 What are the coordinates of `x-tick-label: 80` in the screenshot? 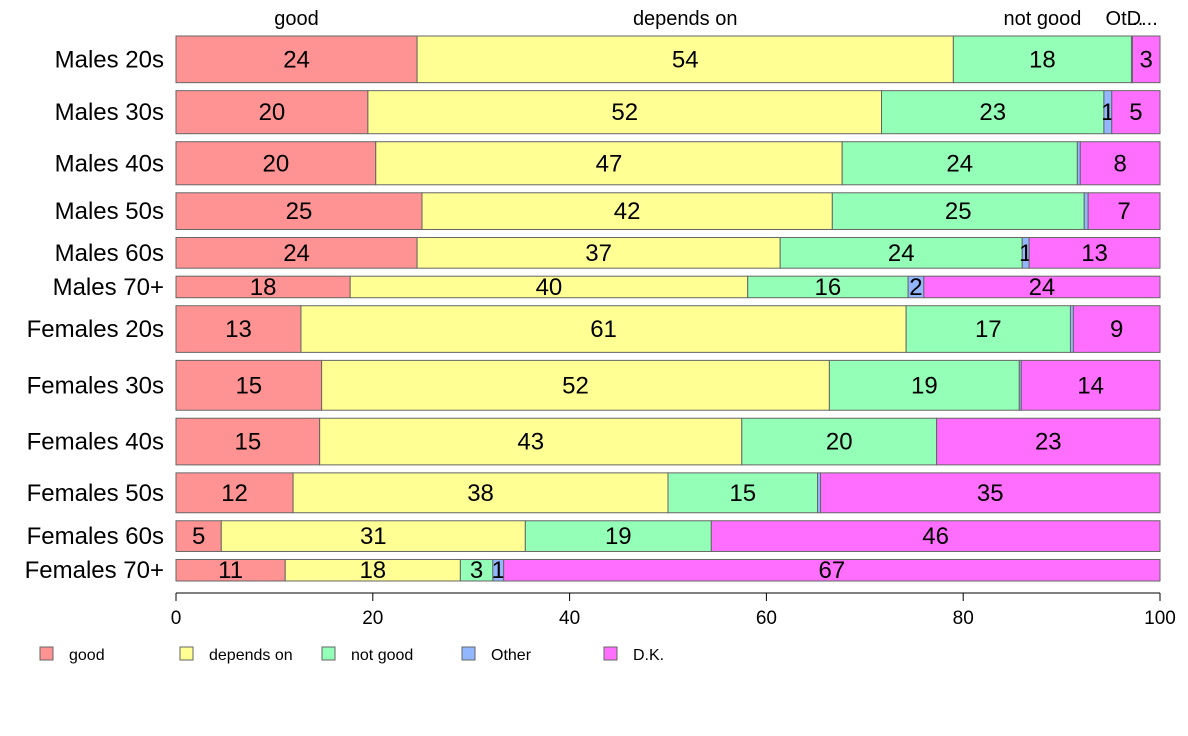 It's located at (963, 618).